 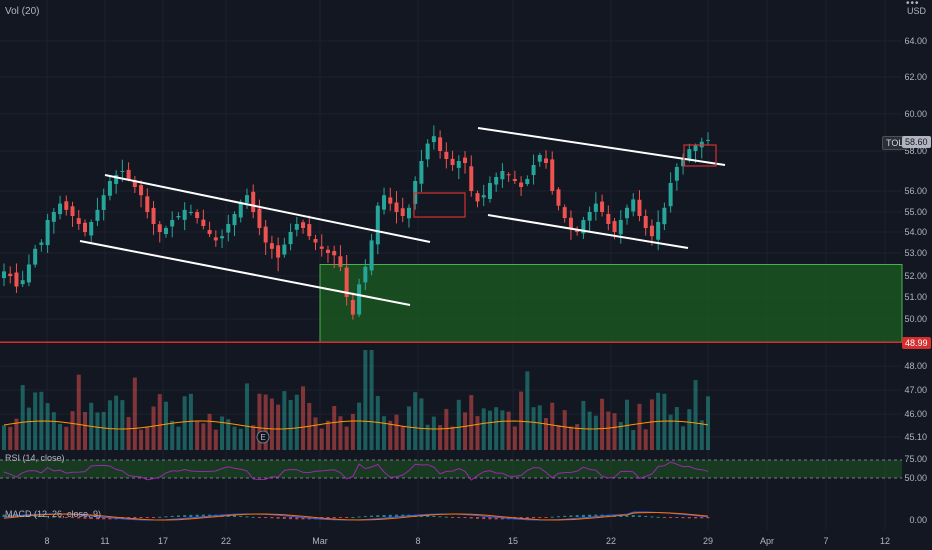 I want to click on more-menu-icon: •••, so click(x=913, y=4).